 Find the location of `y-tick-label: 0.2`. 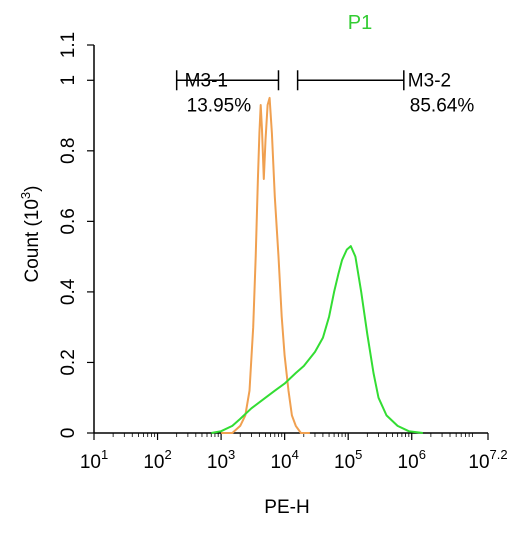

y-tick-label: 0.2 is located at coordinates (68, 362).